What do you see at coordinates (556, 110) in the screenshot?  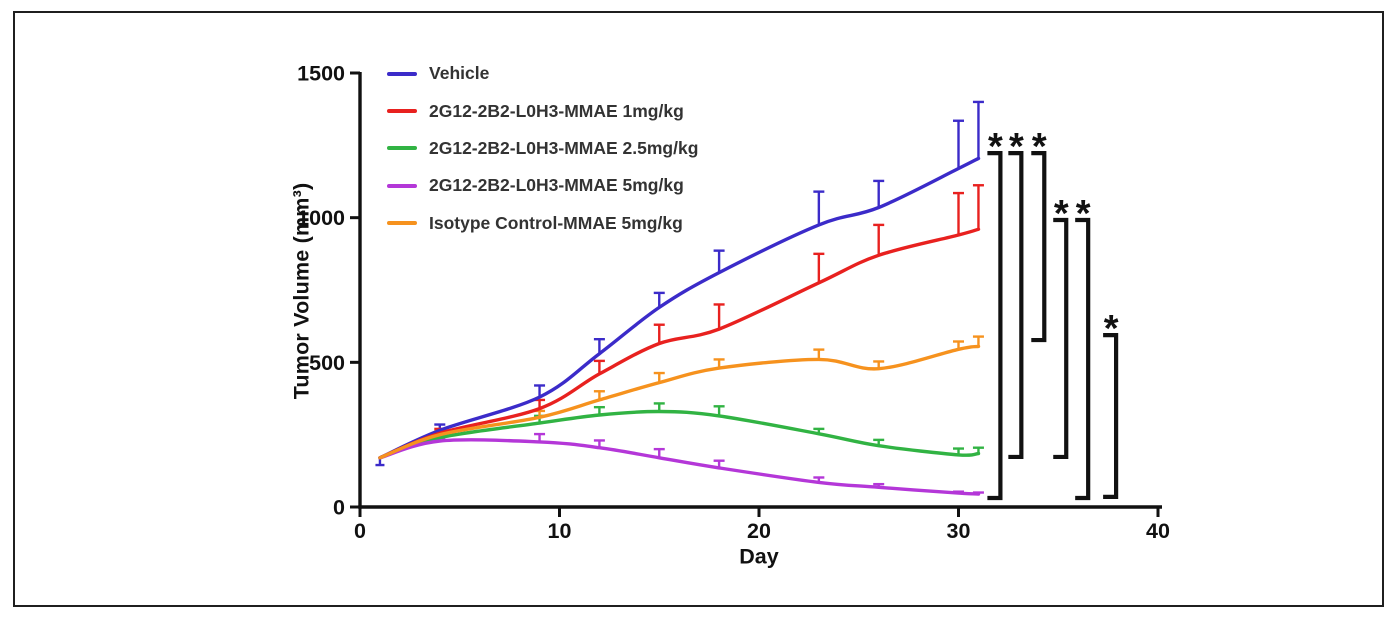 I see `legend-label-1mgkg: 2G12-2B2-L0H3-MMAE 1mg/kg` at bounding box center [556, 110].